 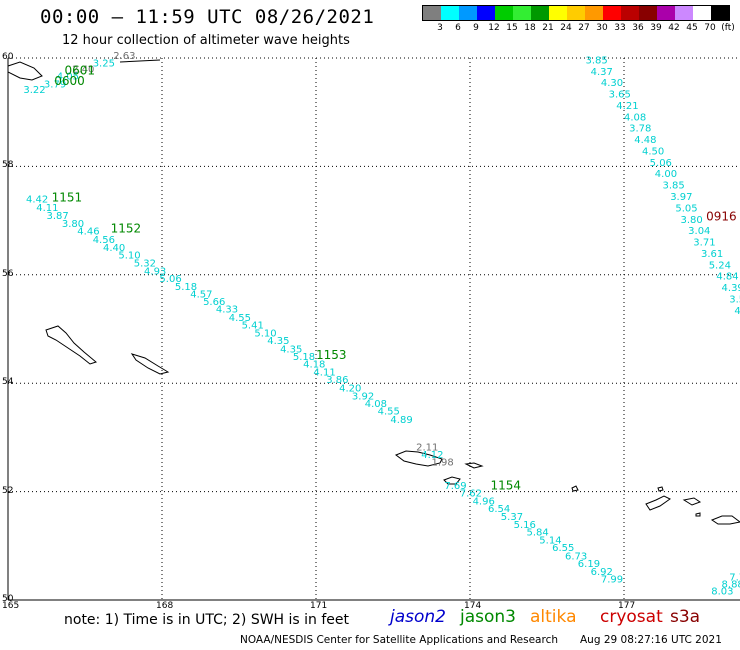 I want to click on wave-height-value: 3.22, so click(x=34, y=90).